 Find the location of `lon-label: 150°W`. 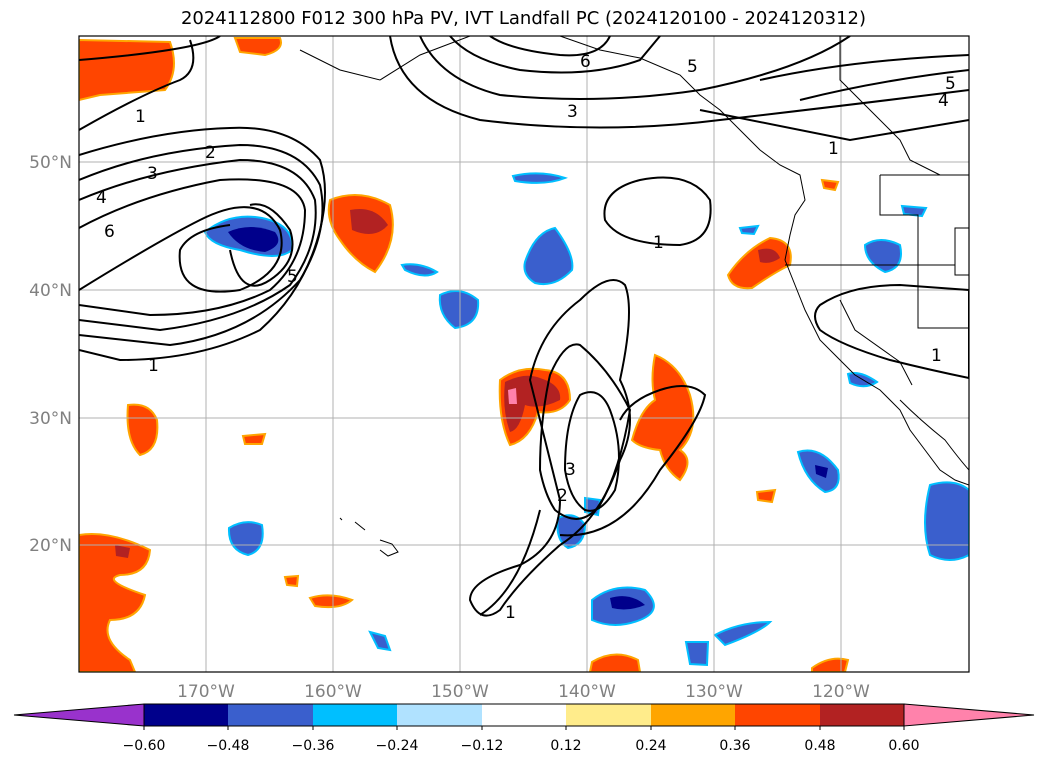

lon-label: 150°W is located at coordinates (460, 692).